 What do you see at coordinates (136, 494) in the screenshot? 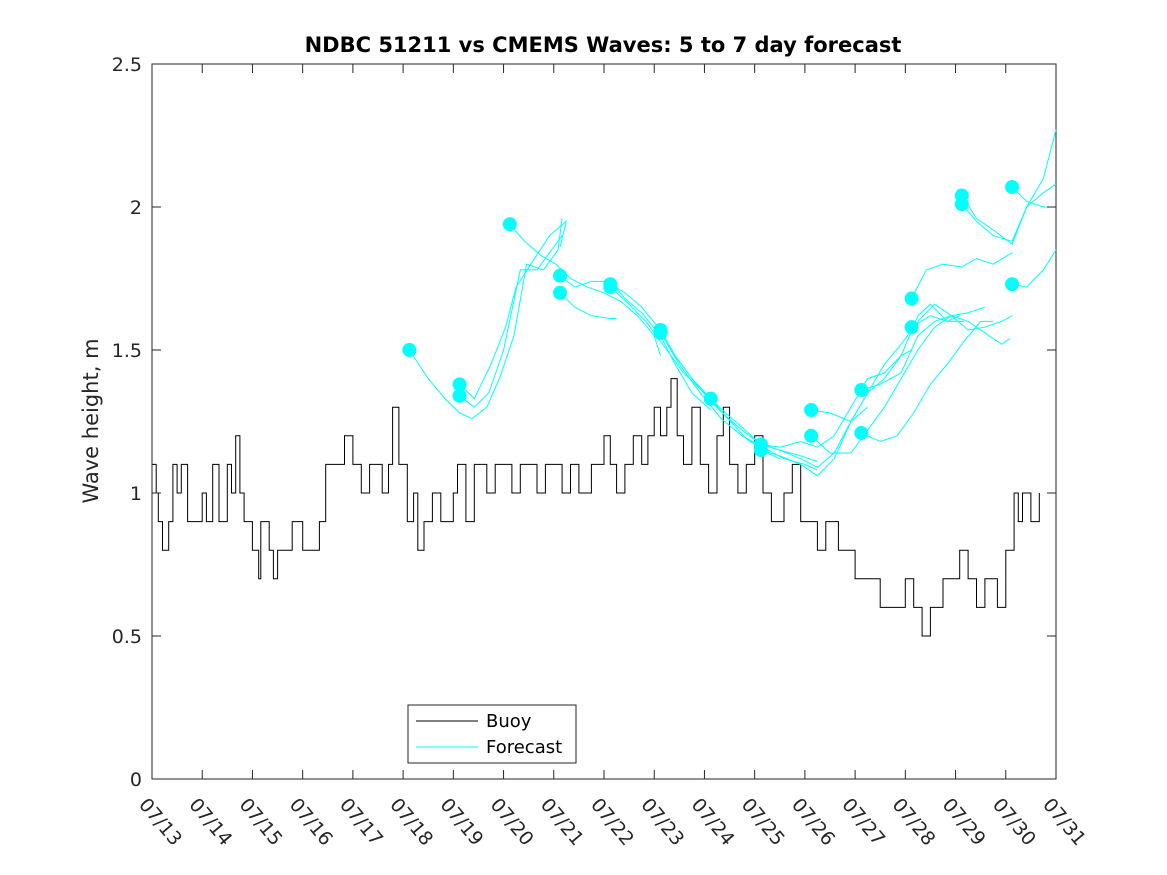
I see `y-tick-label: 1` at bounding box center [136, 494].